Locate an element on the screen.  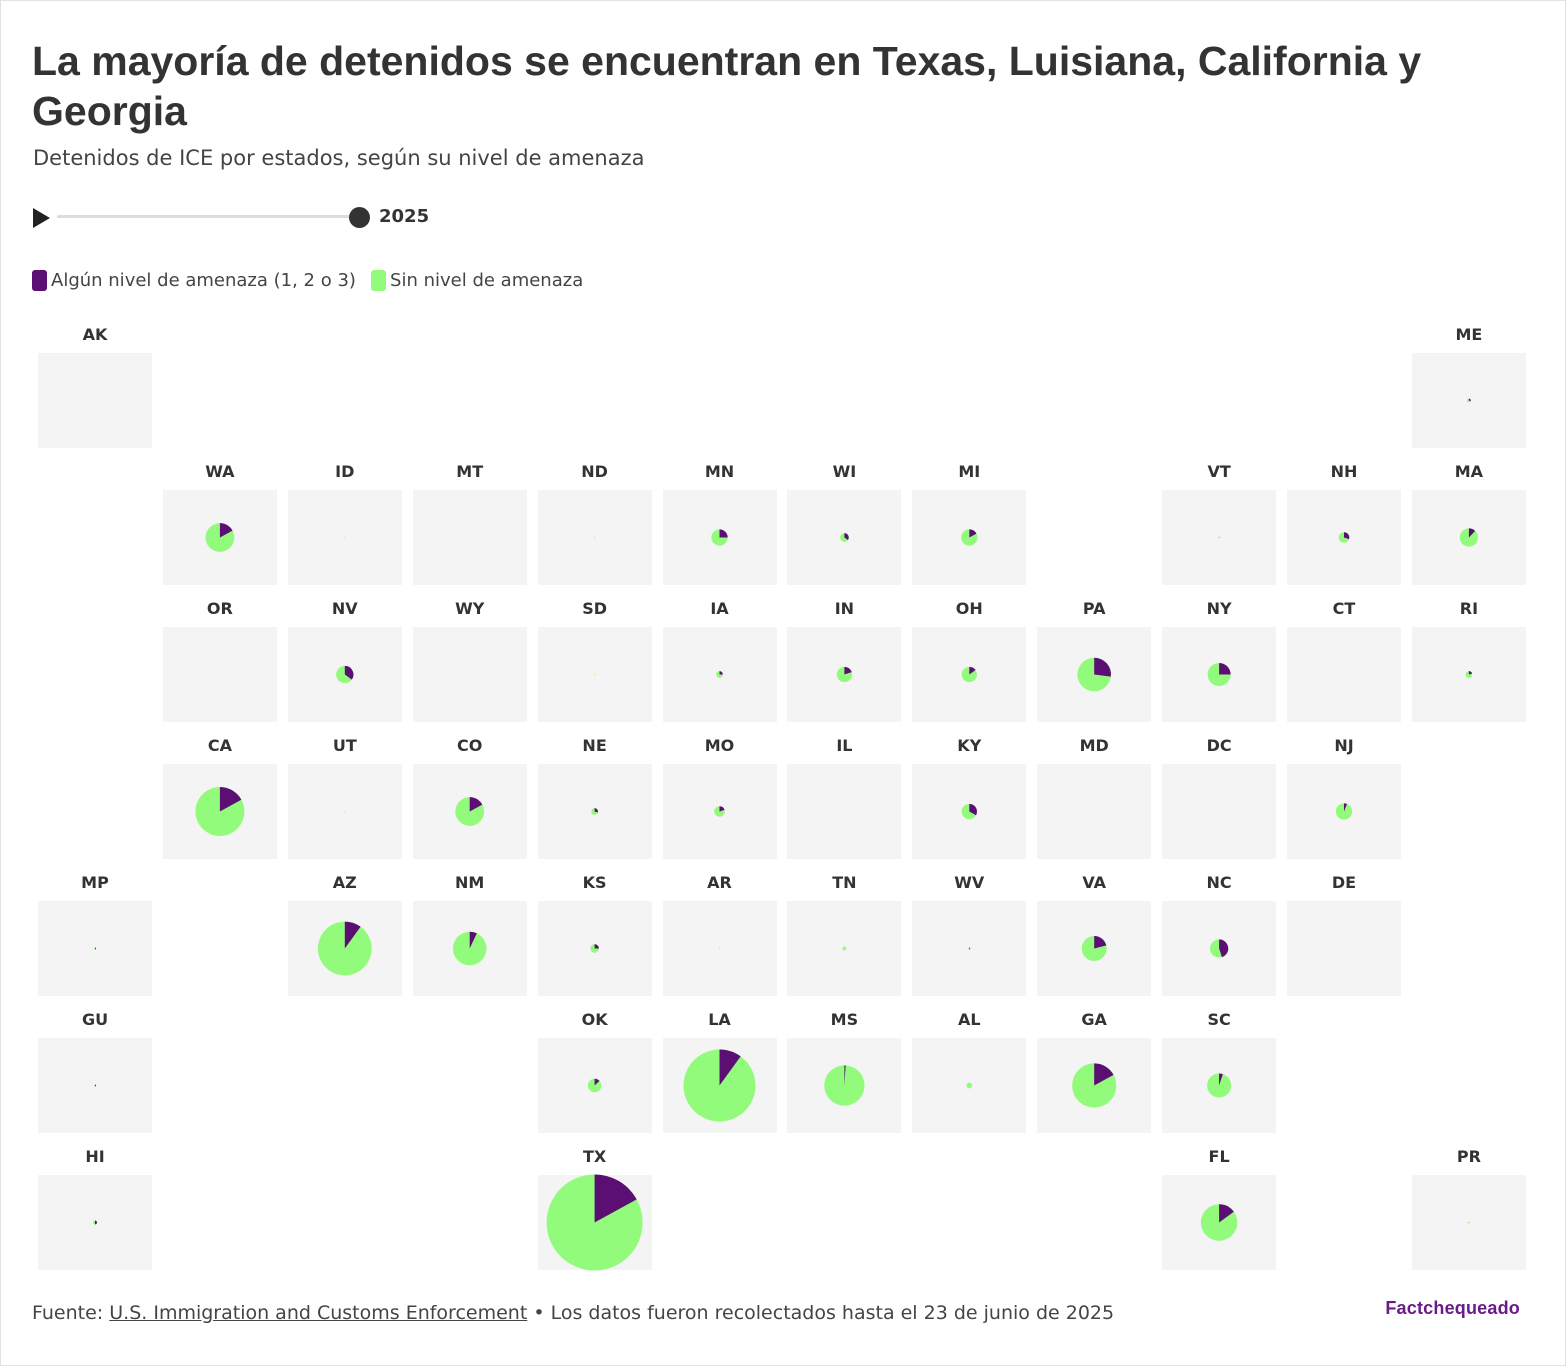
state-tile-ia is located at coordinates (719, 674).